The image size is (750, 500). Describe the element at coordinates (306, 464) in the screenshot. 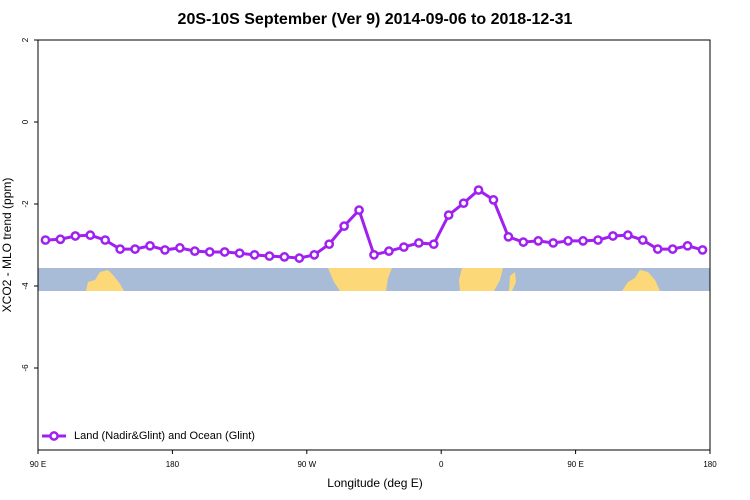

I see `x-tick-label: 90 W` at that location.